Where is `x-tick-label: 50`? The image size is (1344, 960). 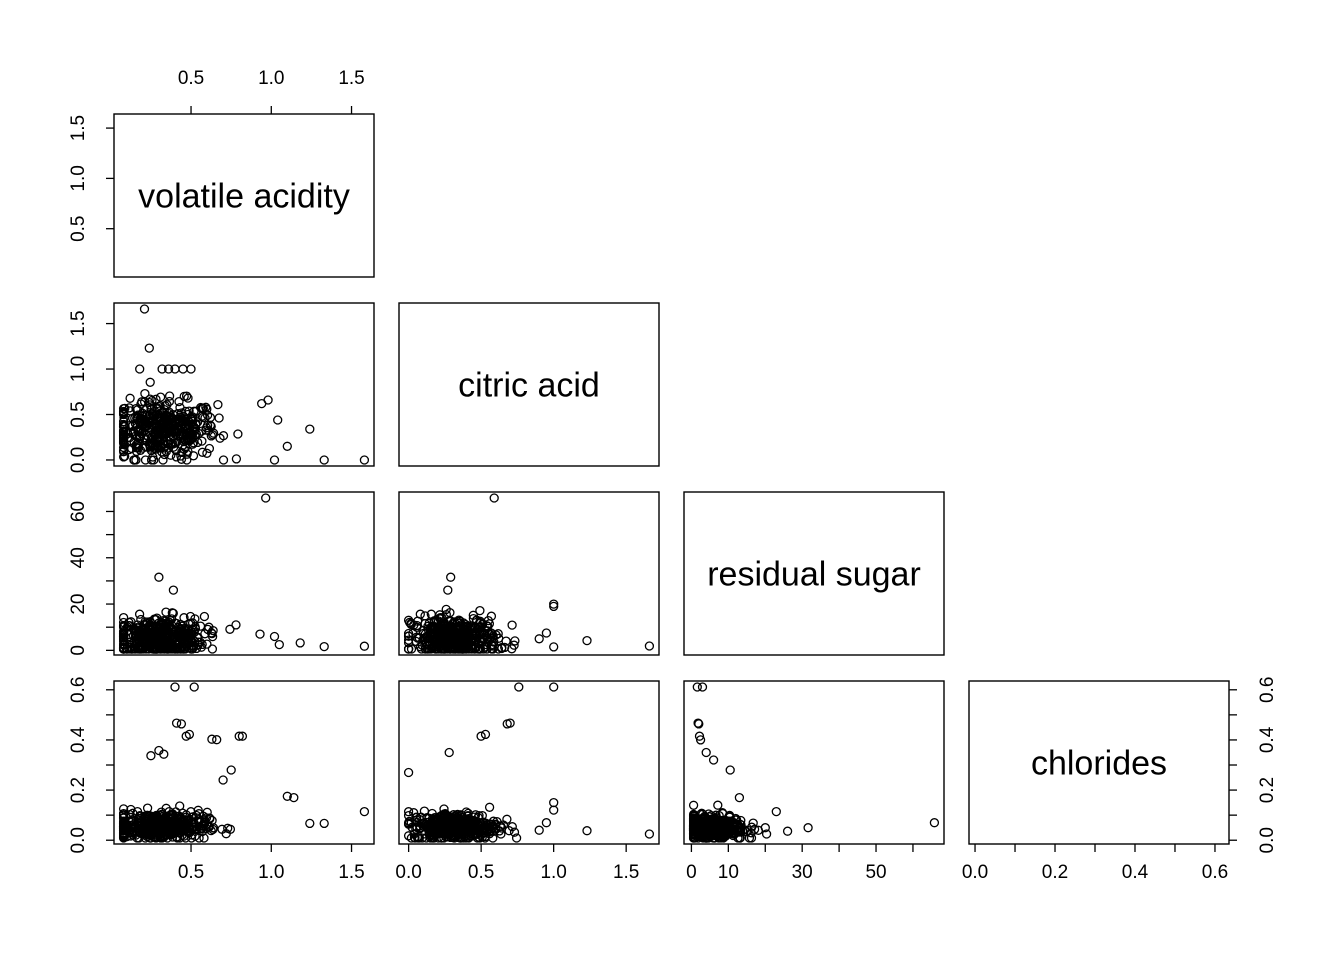
x-tick-label: 50 is located at coordinates (875, 872).